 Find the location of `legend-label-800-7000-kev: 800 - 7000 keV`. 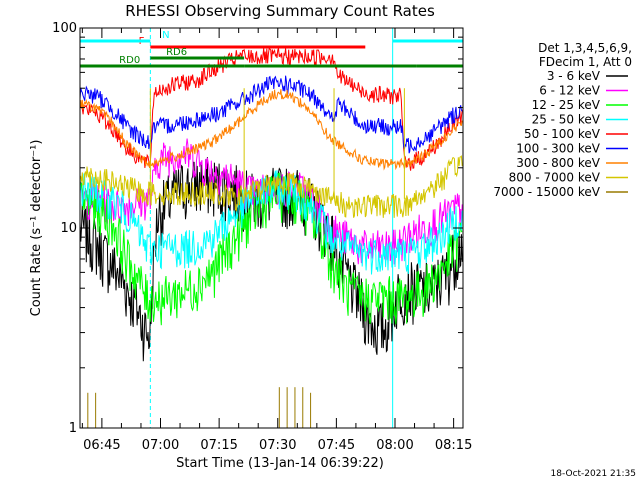

legend-label-800-7000-kev: 800 - 7000 keV is located at coordinates (555, 178).